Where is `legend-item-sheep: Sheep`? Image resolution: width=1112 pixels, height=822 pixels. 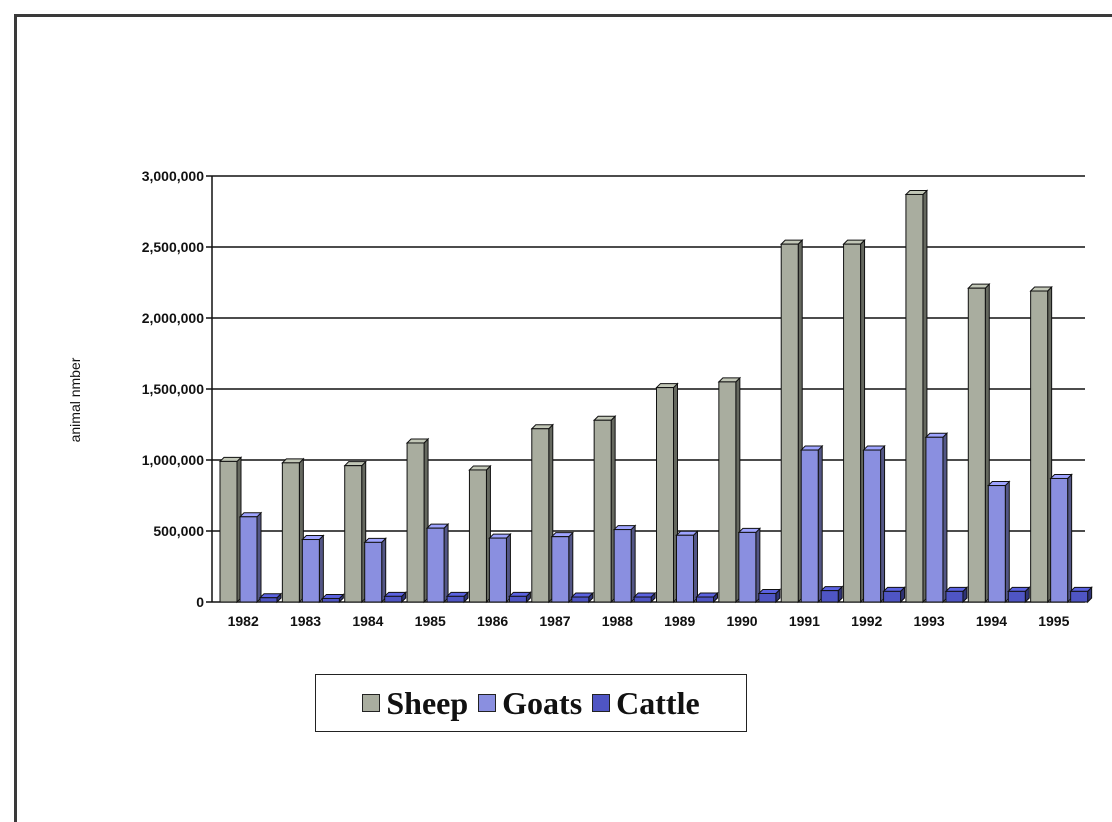
legend-item-sheep: Sheep is located at coordinates (415, 703).